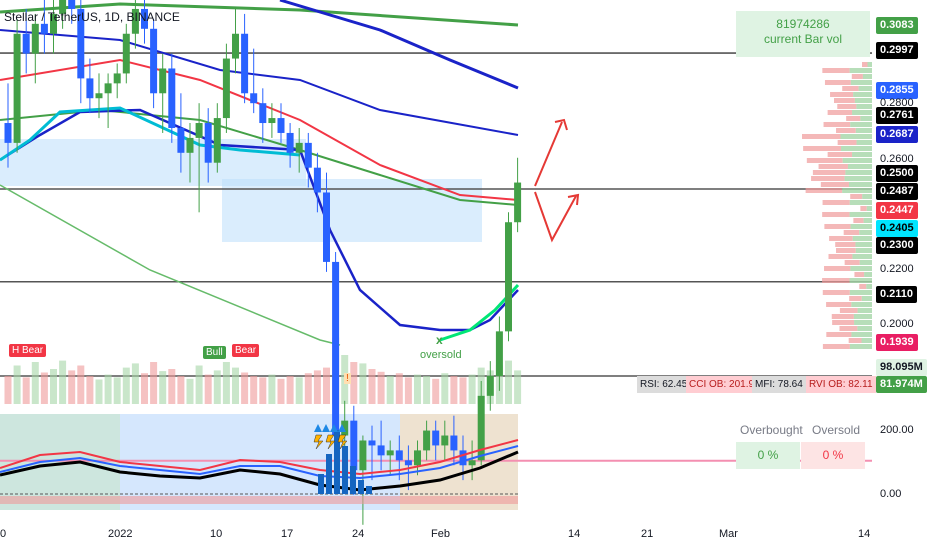 This screenshot has width=932, height=550. What do you see at coordinates (342, 442) in the screenshot?
I see `lightning-icon` at bounding box center [342, 442].